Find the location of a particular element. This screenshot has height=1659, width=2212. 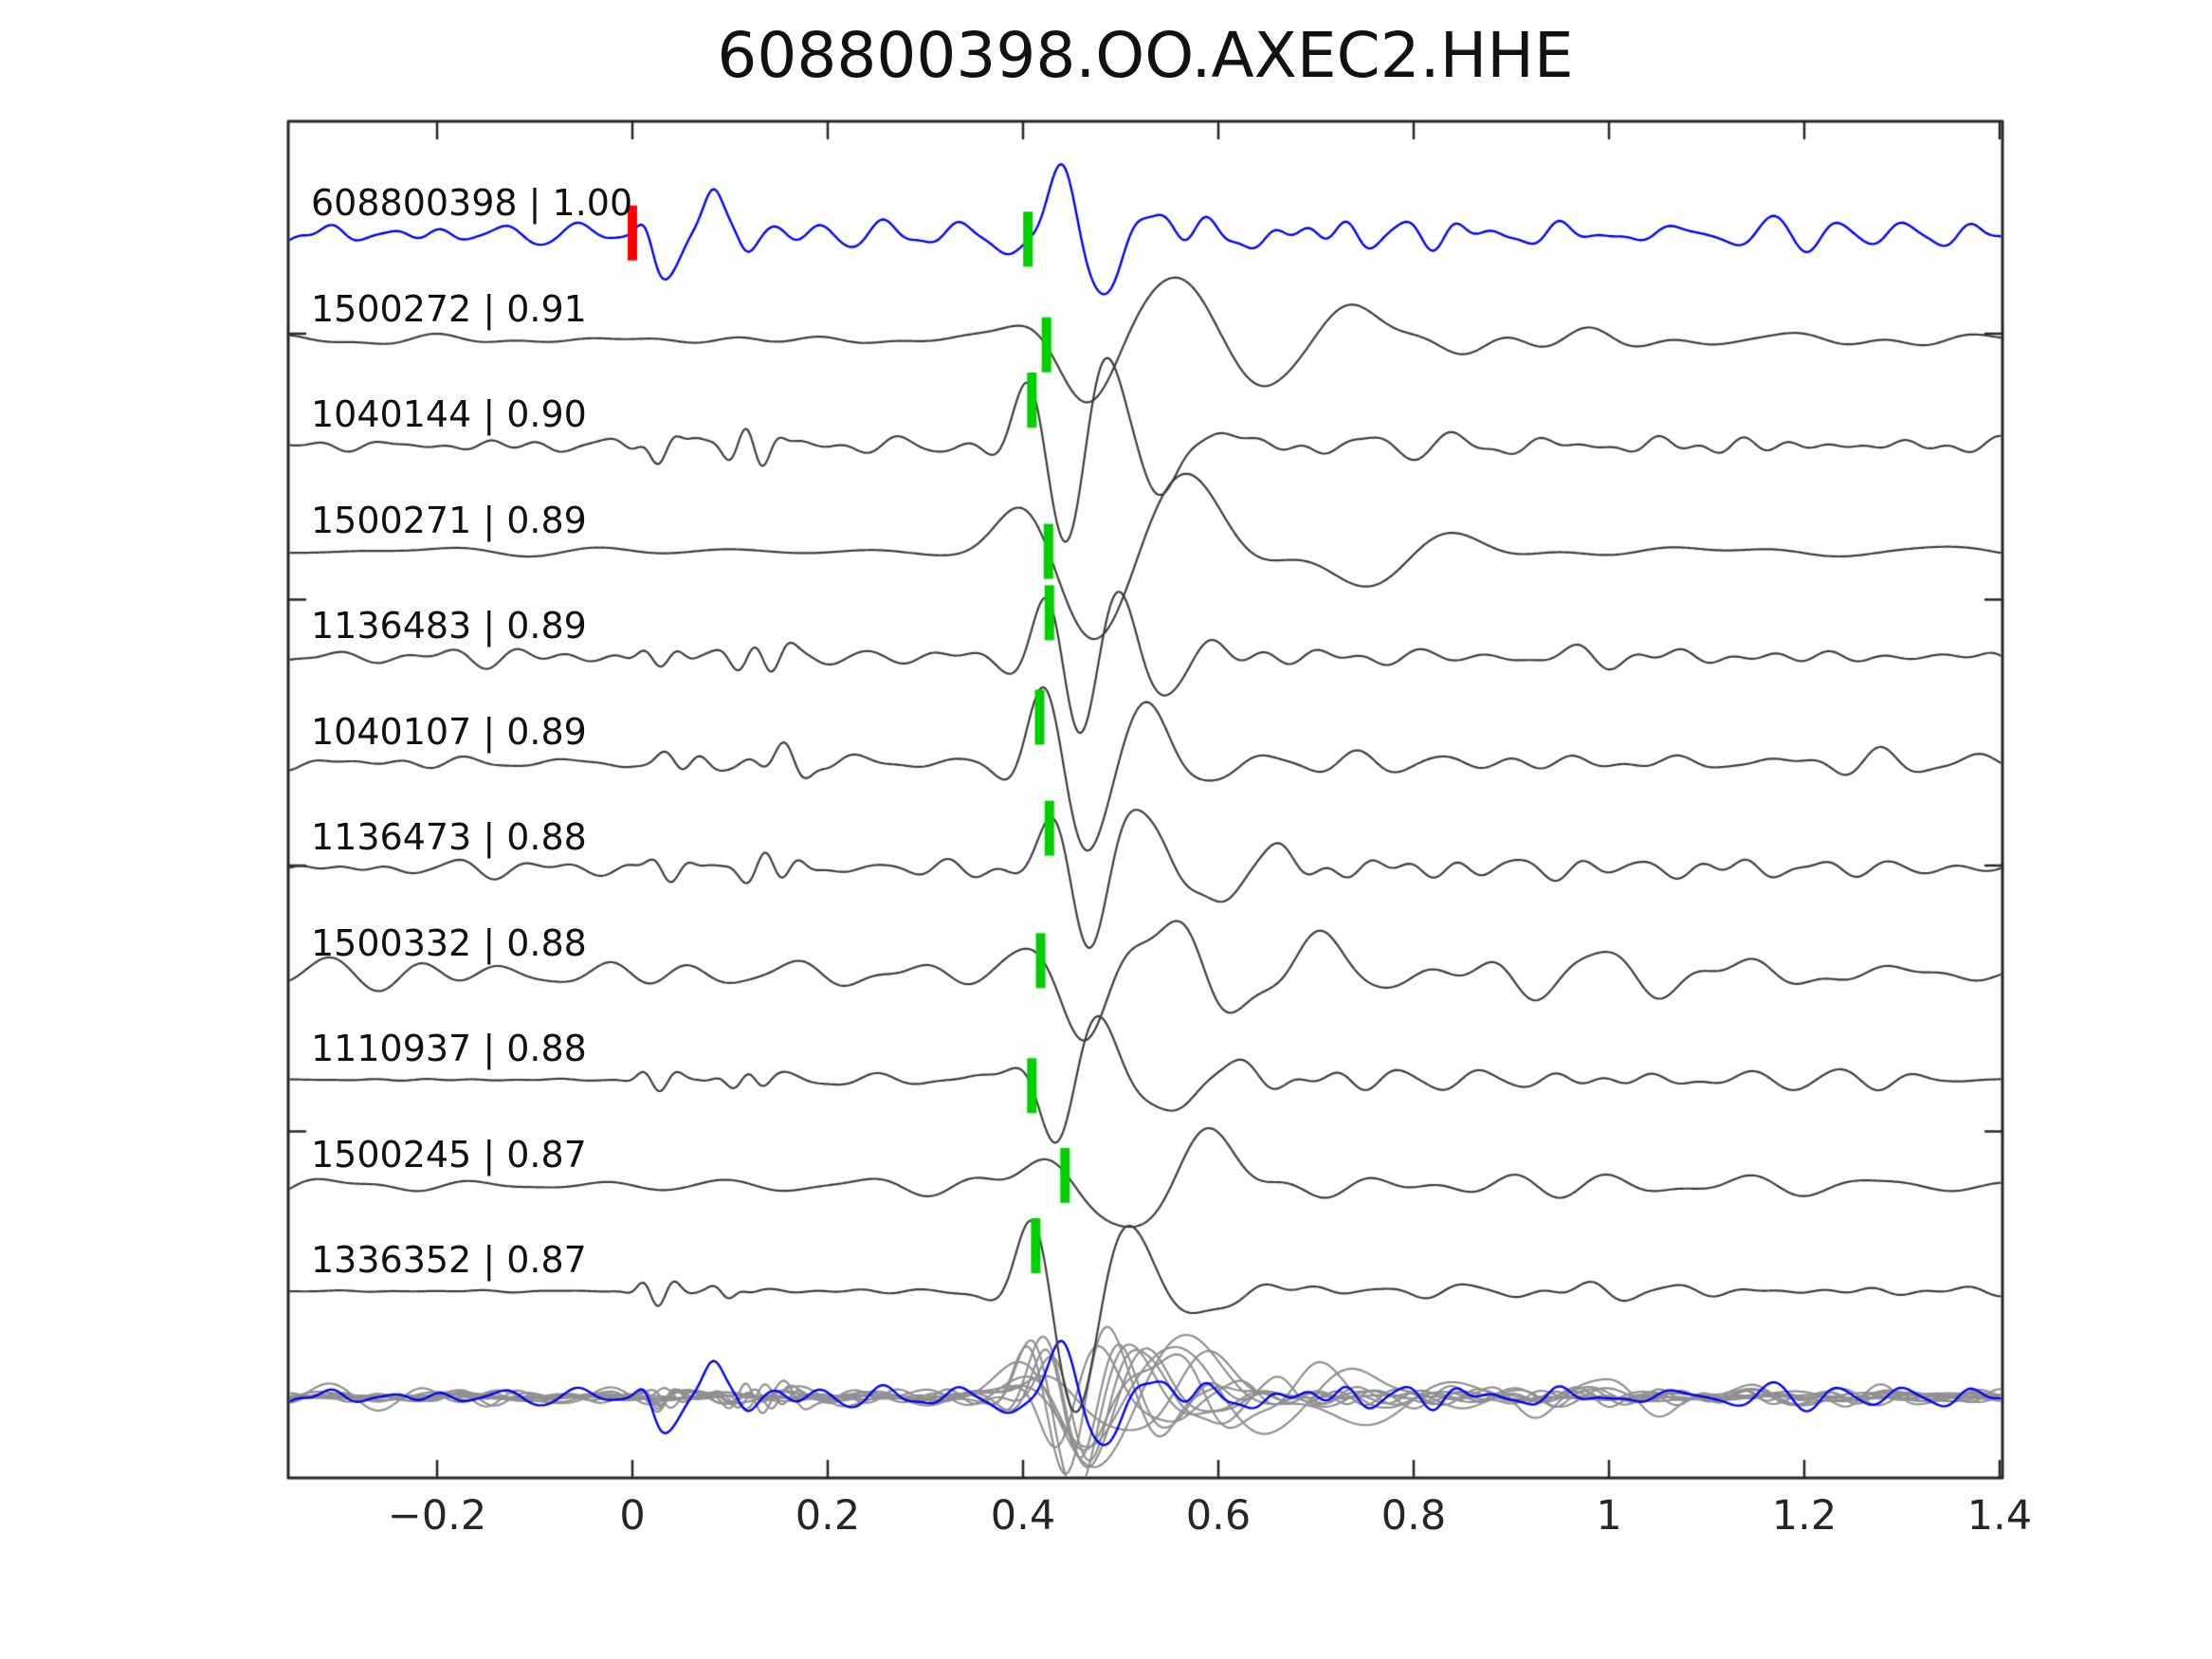

x-tick-label: 0.4 is located at coordinates (1023, 1516).